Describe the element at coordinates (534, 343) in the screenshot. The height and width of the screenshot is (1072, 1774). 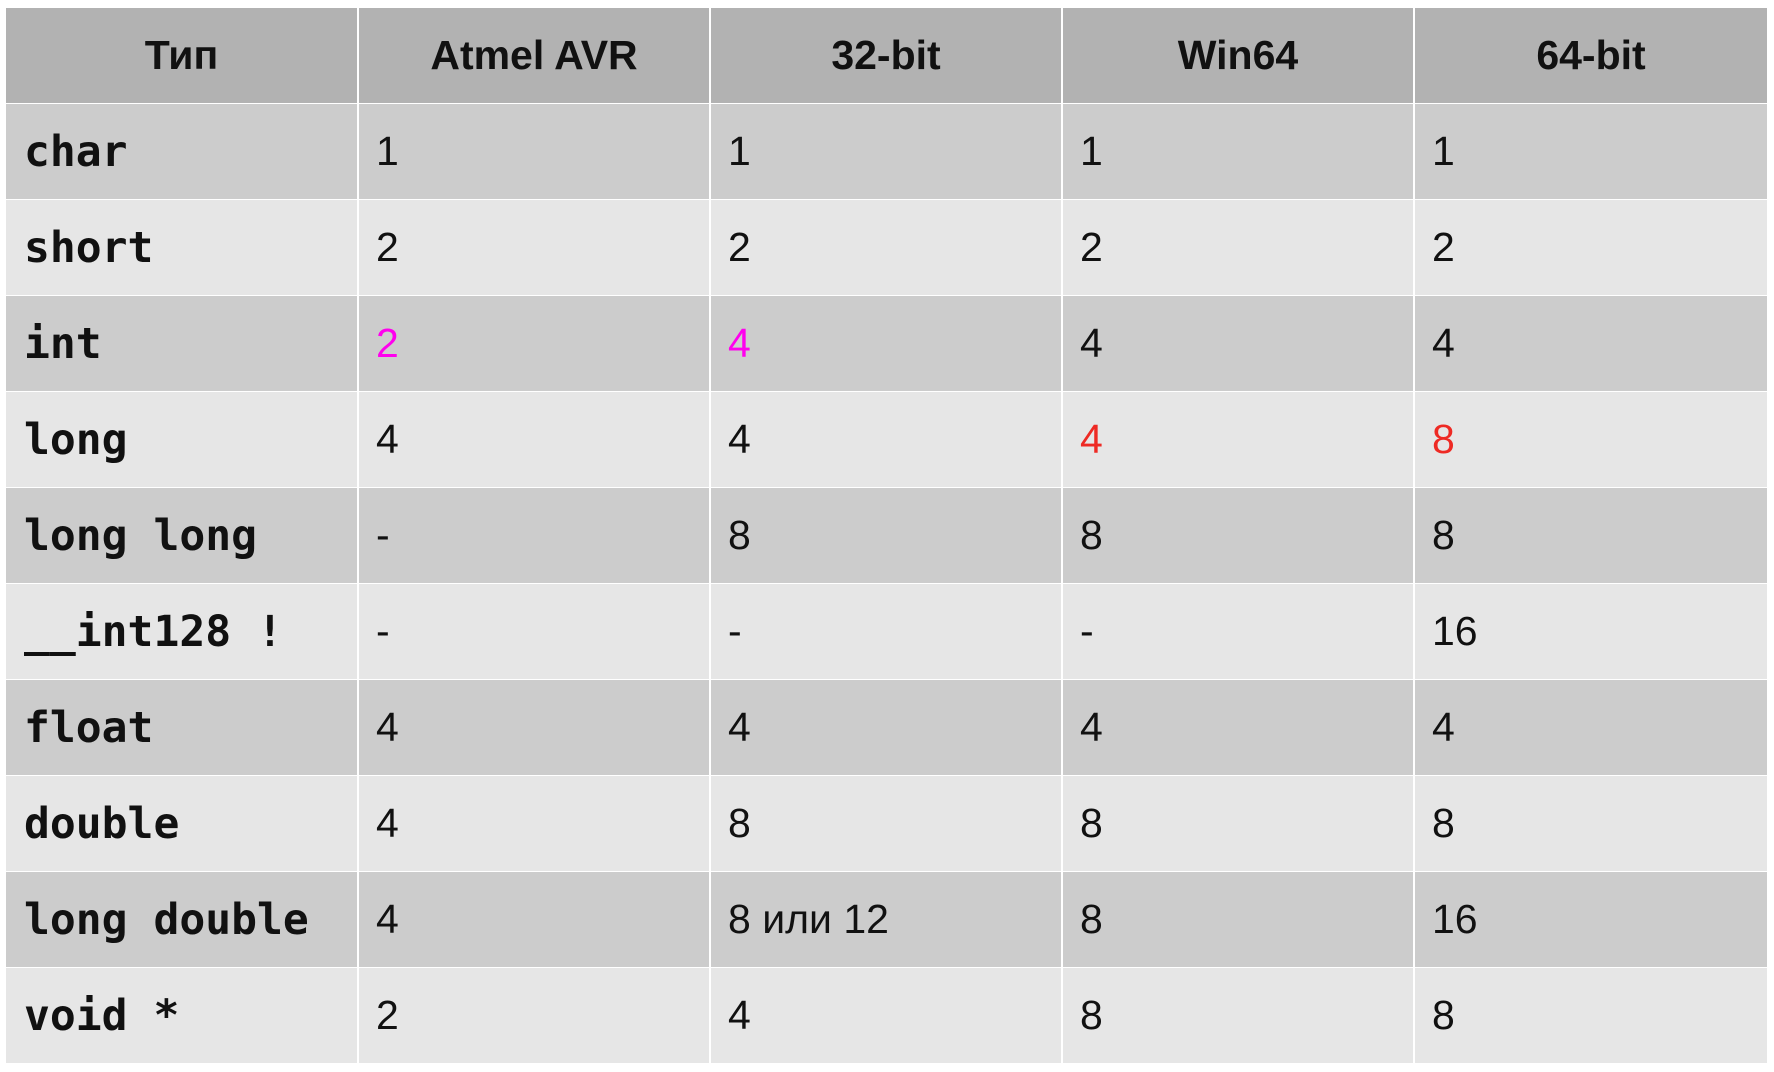
I see `size-cell-highlighted: 2` at that location.